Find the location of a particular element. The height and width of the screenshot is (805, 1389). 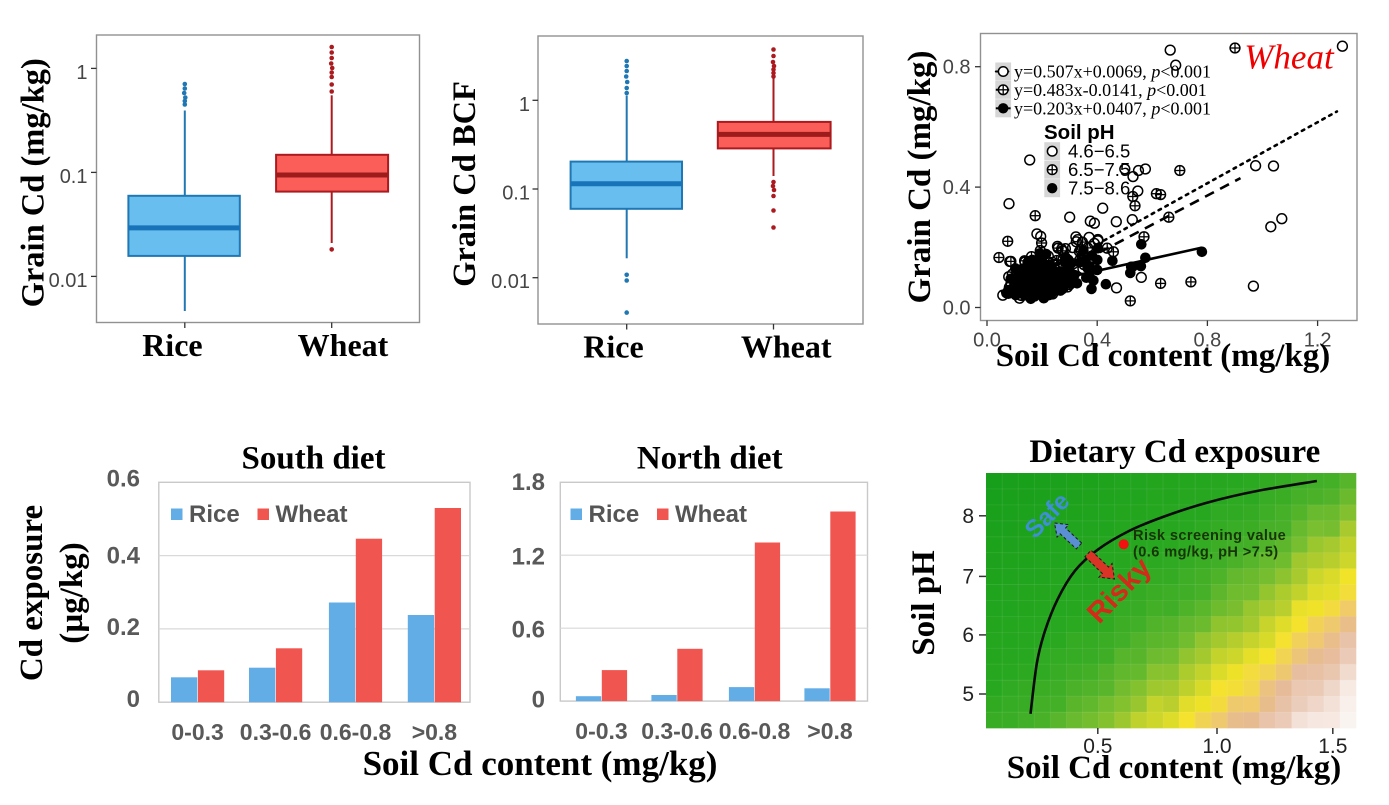

svg-text: y=0.507x+0.0069, p<0.001 is located at coordinates (1112, 72).